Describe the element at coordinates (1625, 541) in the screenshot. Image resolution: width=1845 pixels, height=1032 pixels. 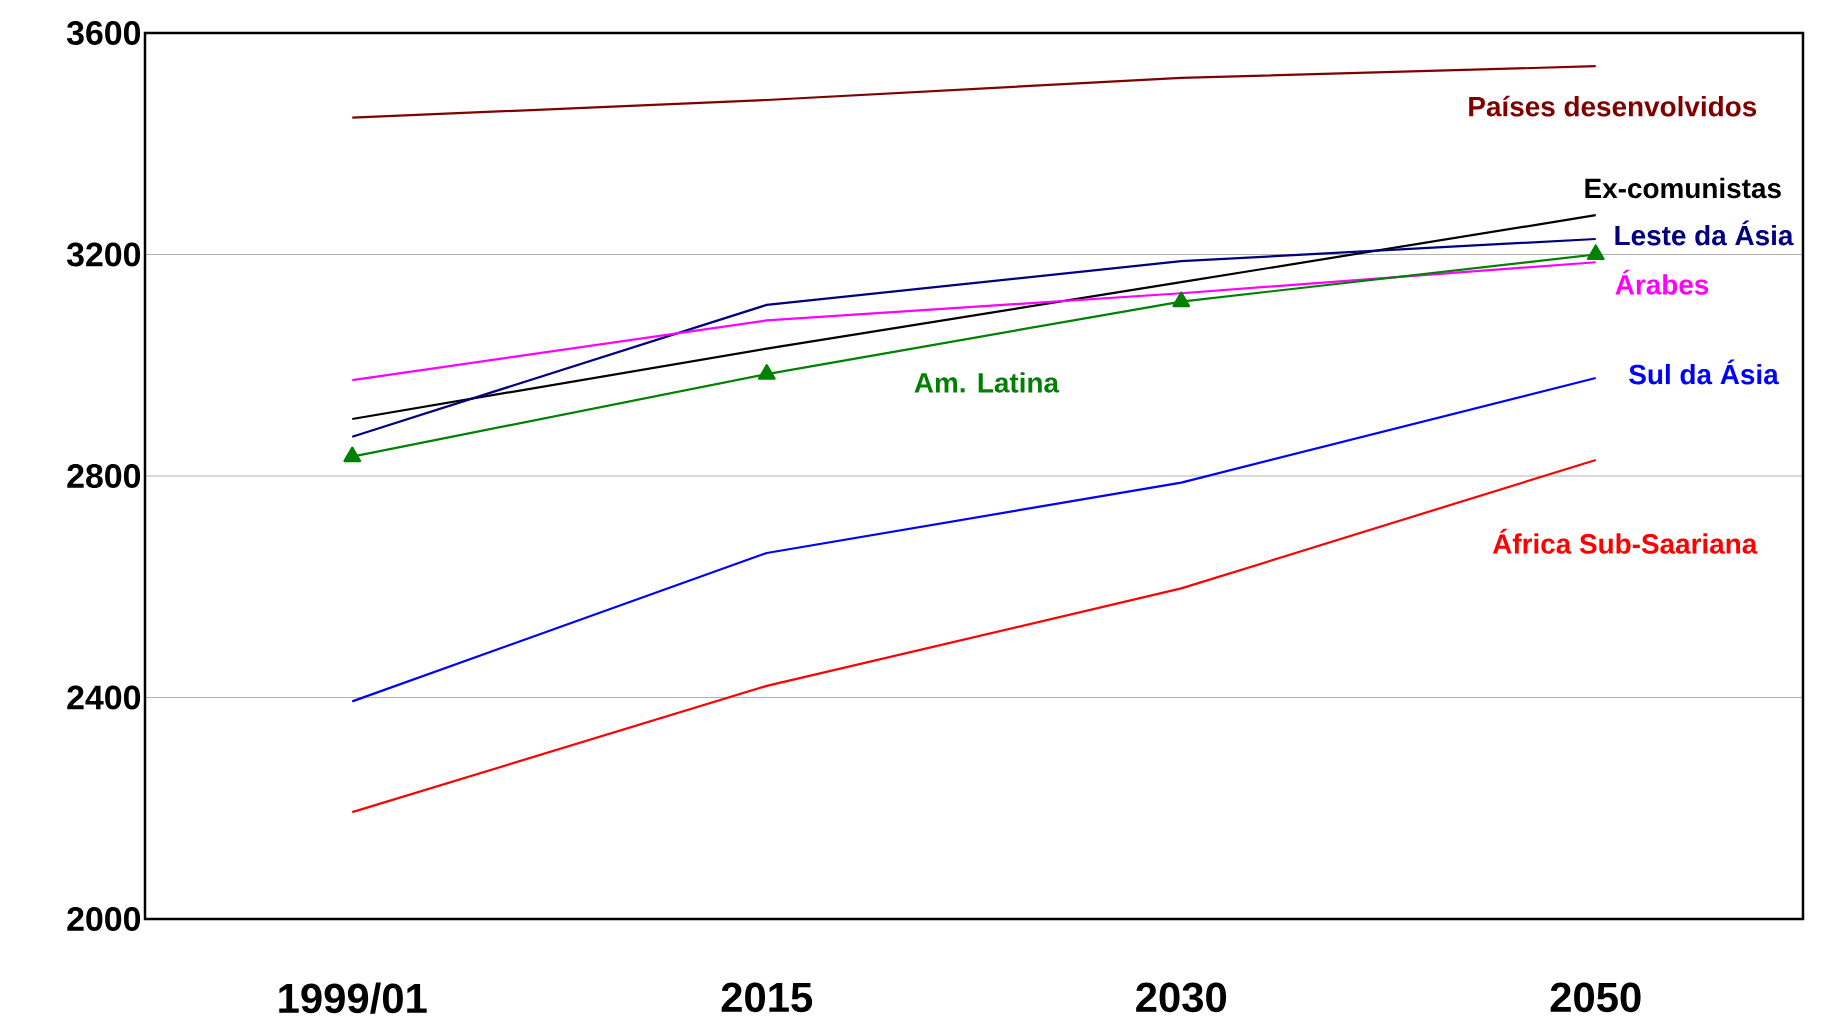
I see `series-label: África Sub-Saariana` at that location.